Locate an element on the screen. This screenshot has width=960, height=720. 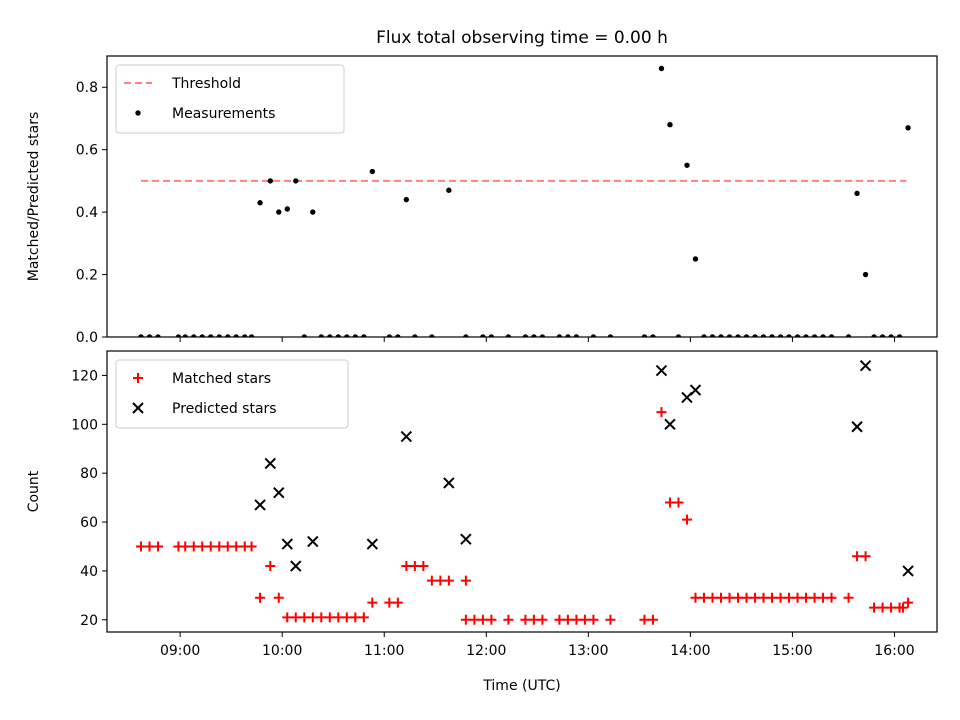
y-tick-label: 40 is located at coordinates (89, 572).